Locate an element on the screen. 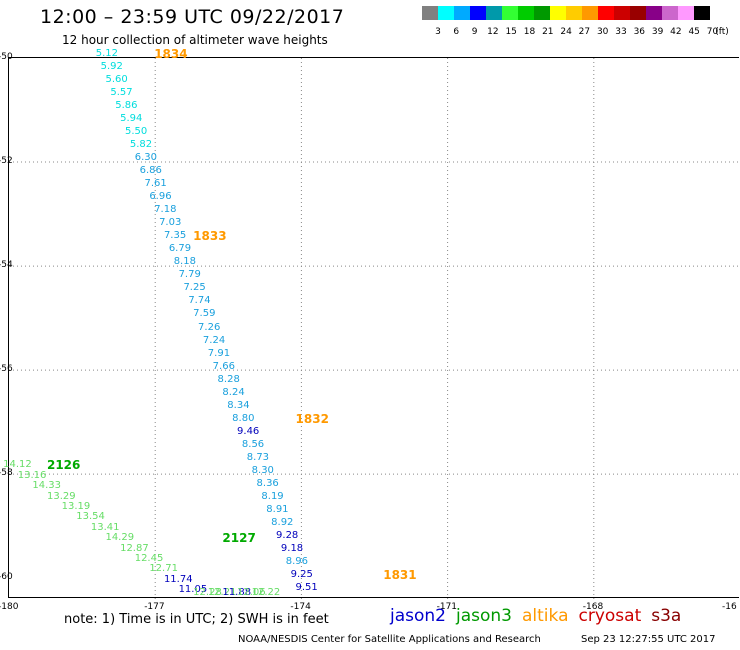 The image size is (740, 650). latitude-tick: -60 is located at coordinates (6, 577).